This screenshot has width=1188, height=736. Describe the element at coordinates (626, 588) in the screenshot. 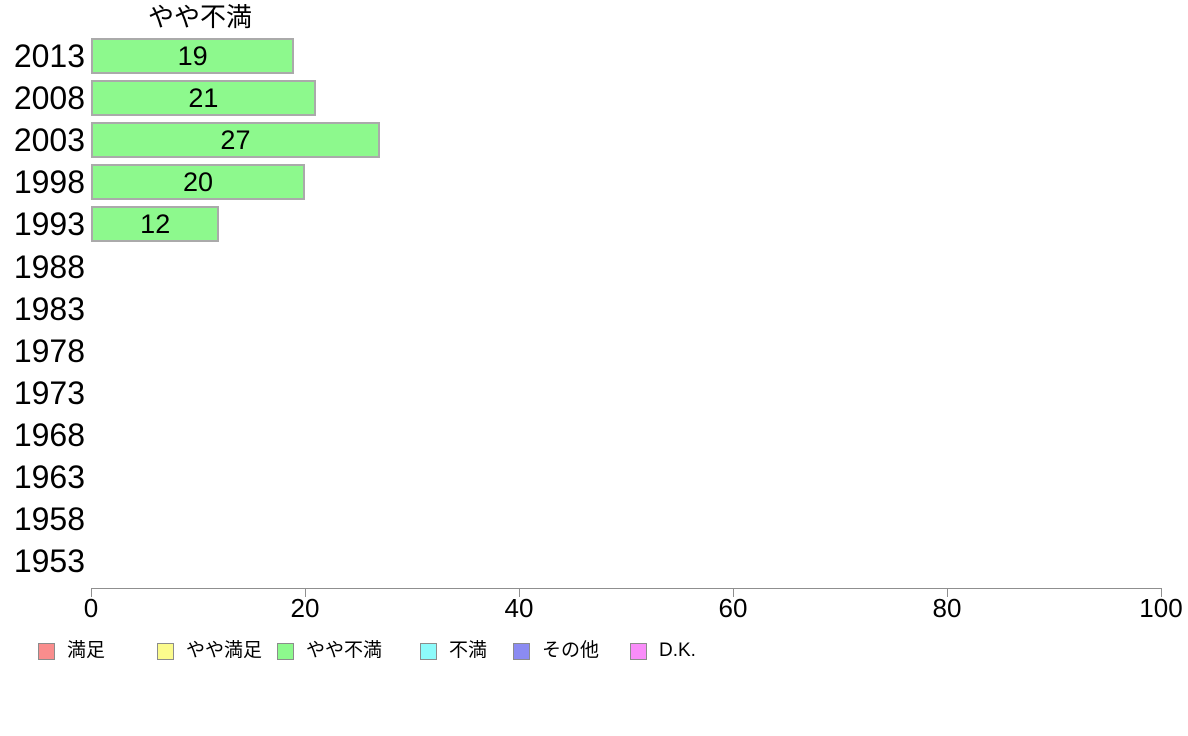

I see `x-axis-line` at that location.